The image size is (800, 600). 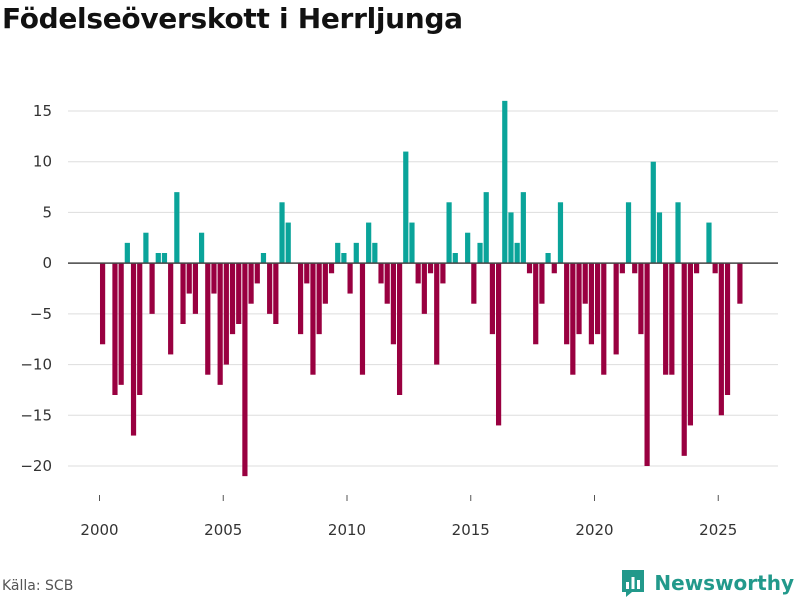 What do you see at coordinates (347, 530) in the screenshot?
I see `x-tick-label: 2010` at bounding box center [347, 530].